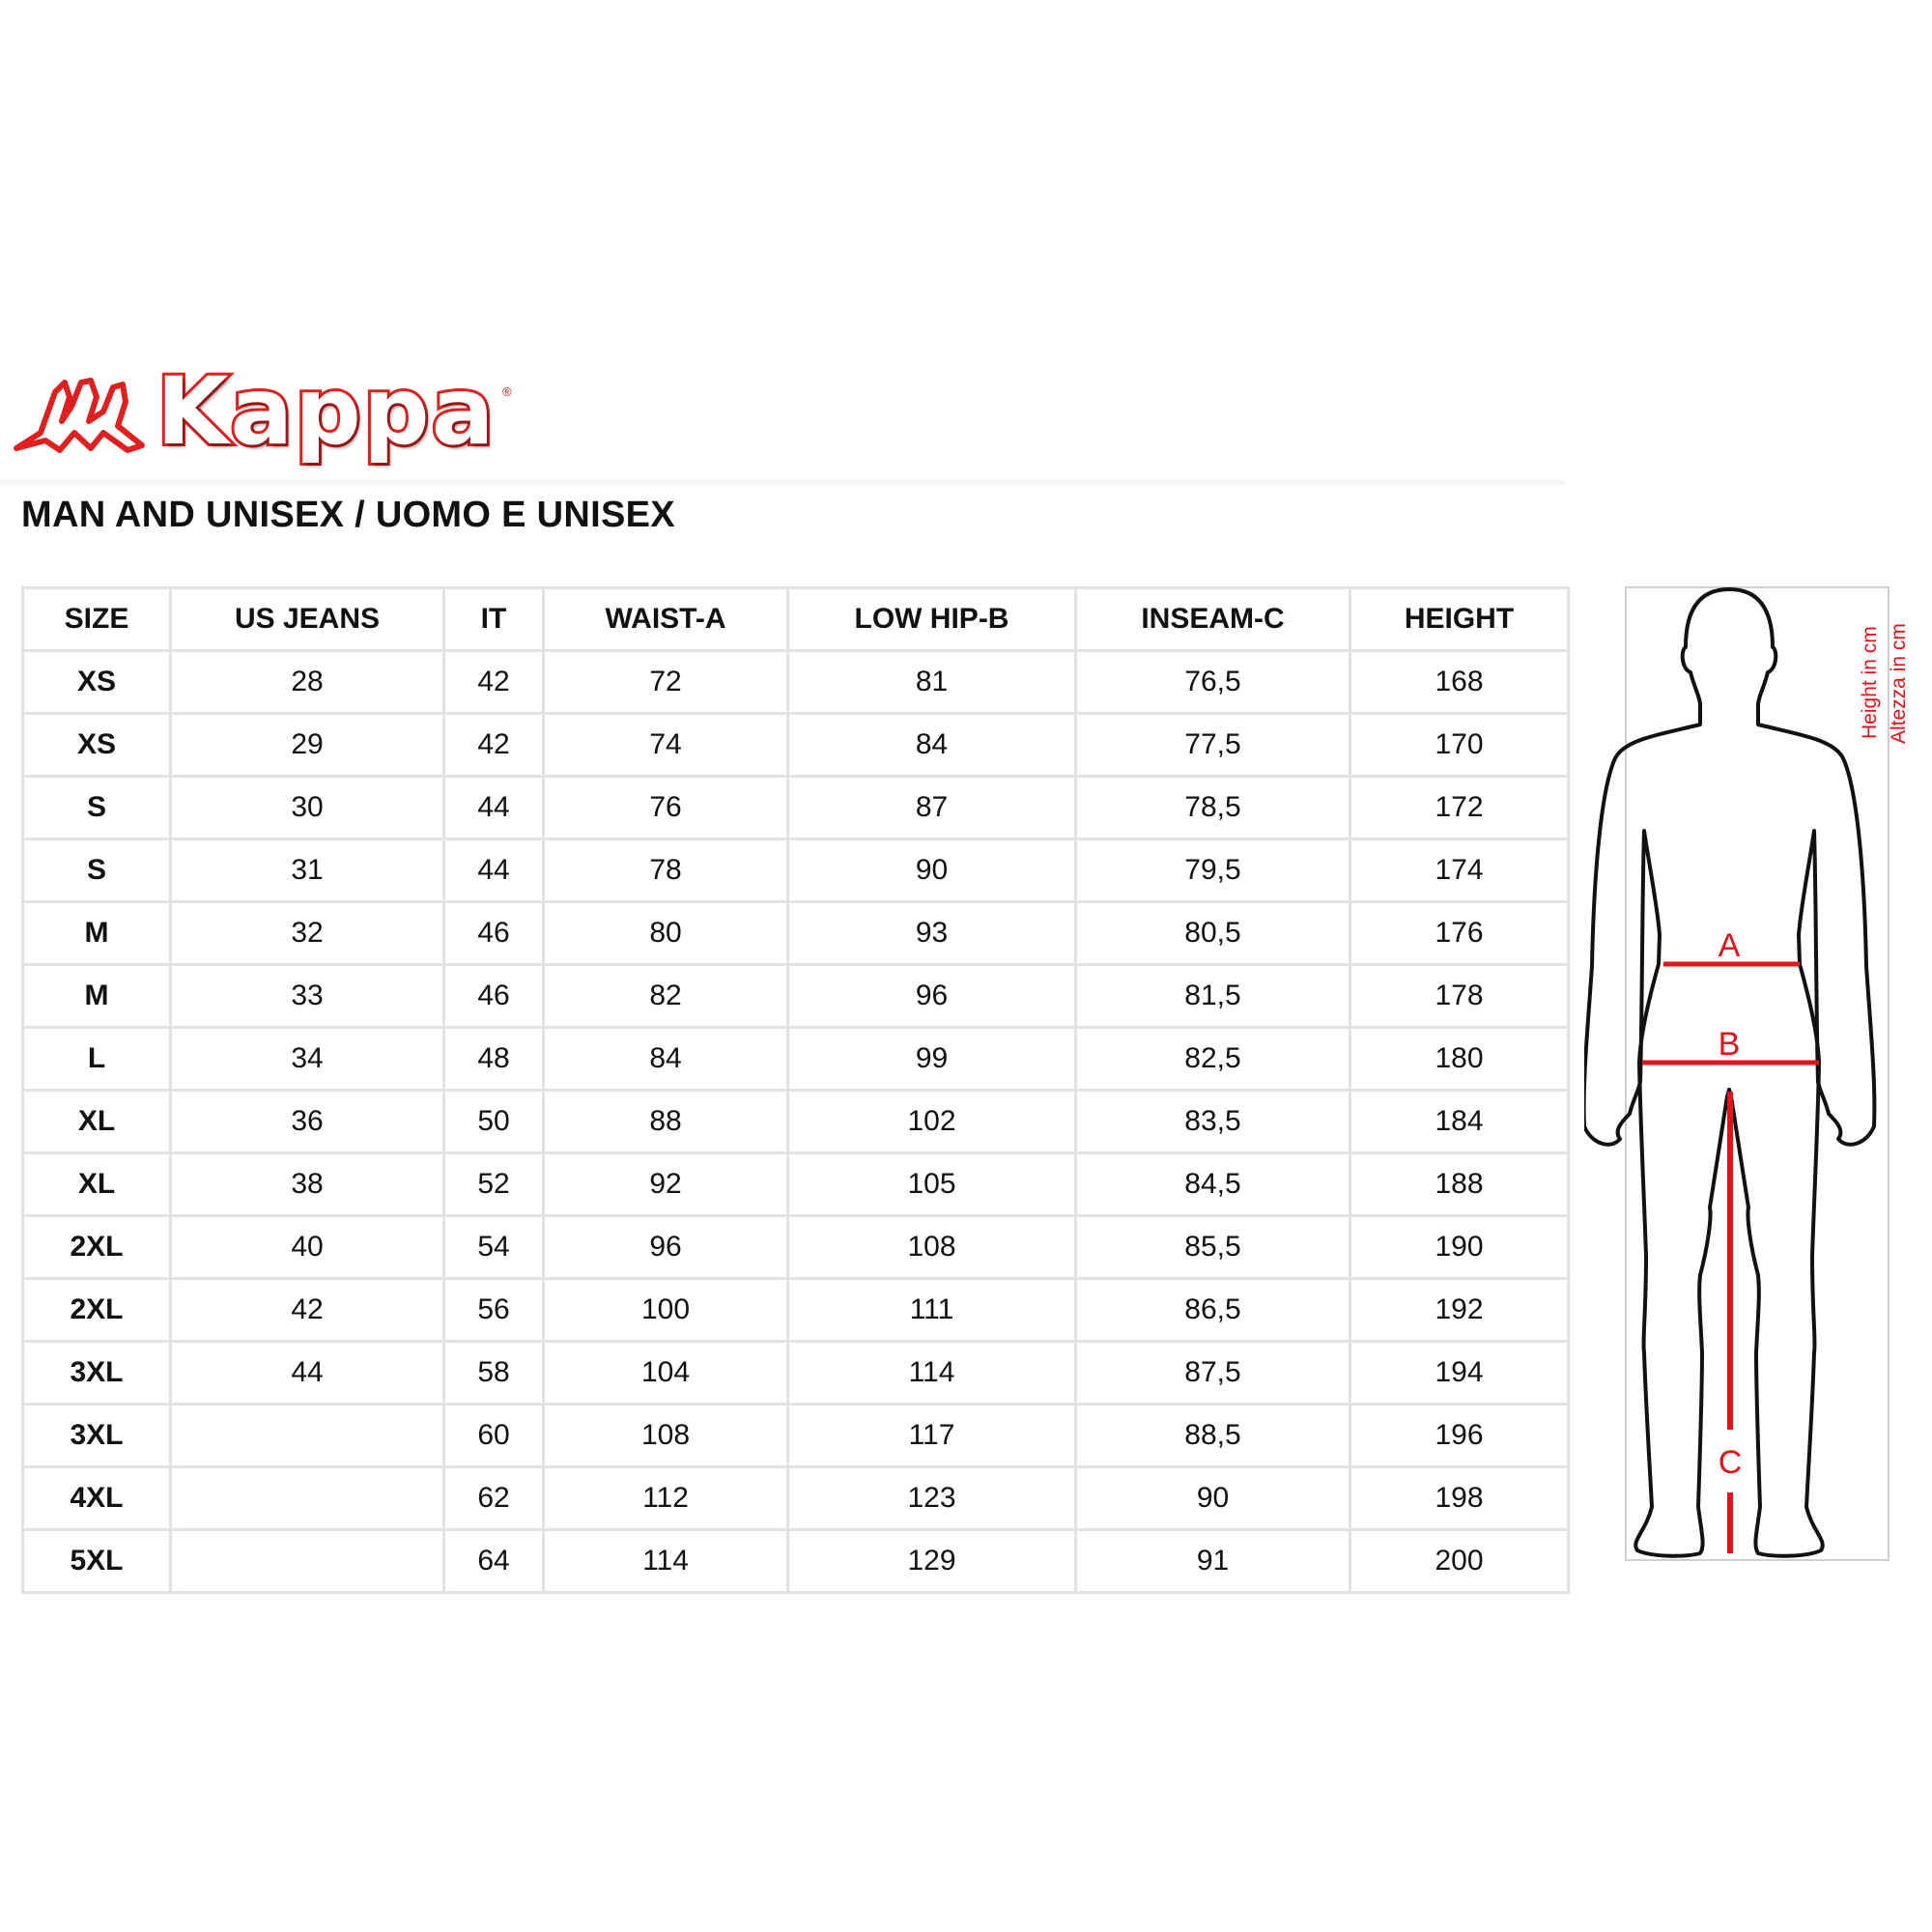 The width and height of the screenshot is (1932, 1932). What do you see at coordinates (665, 745) in the screenshot?
I see `table-cell: 74` at bounding box center [665, 745].